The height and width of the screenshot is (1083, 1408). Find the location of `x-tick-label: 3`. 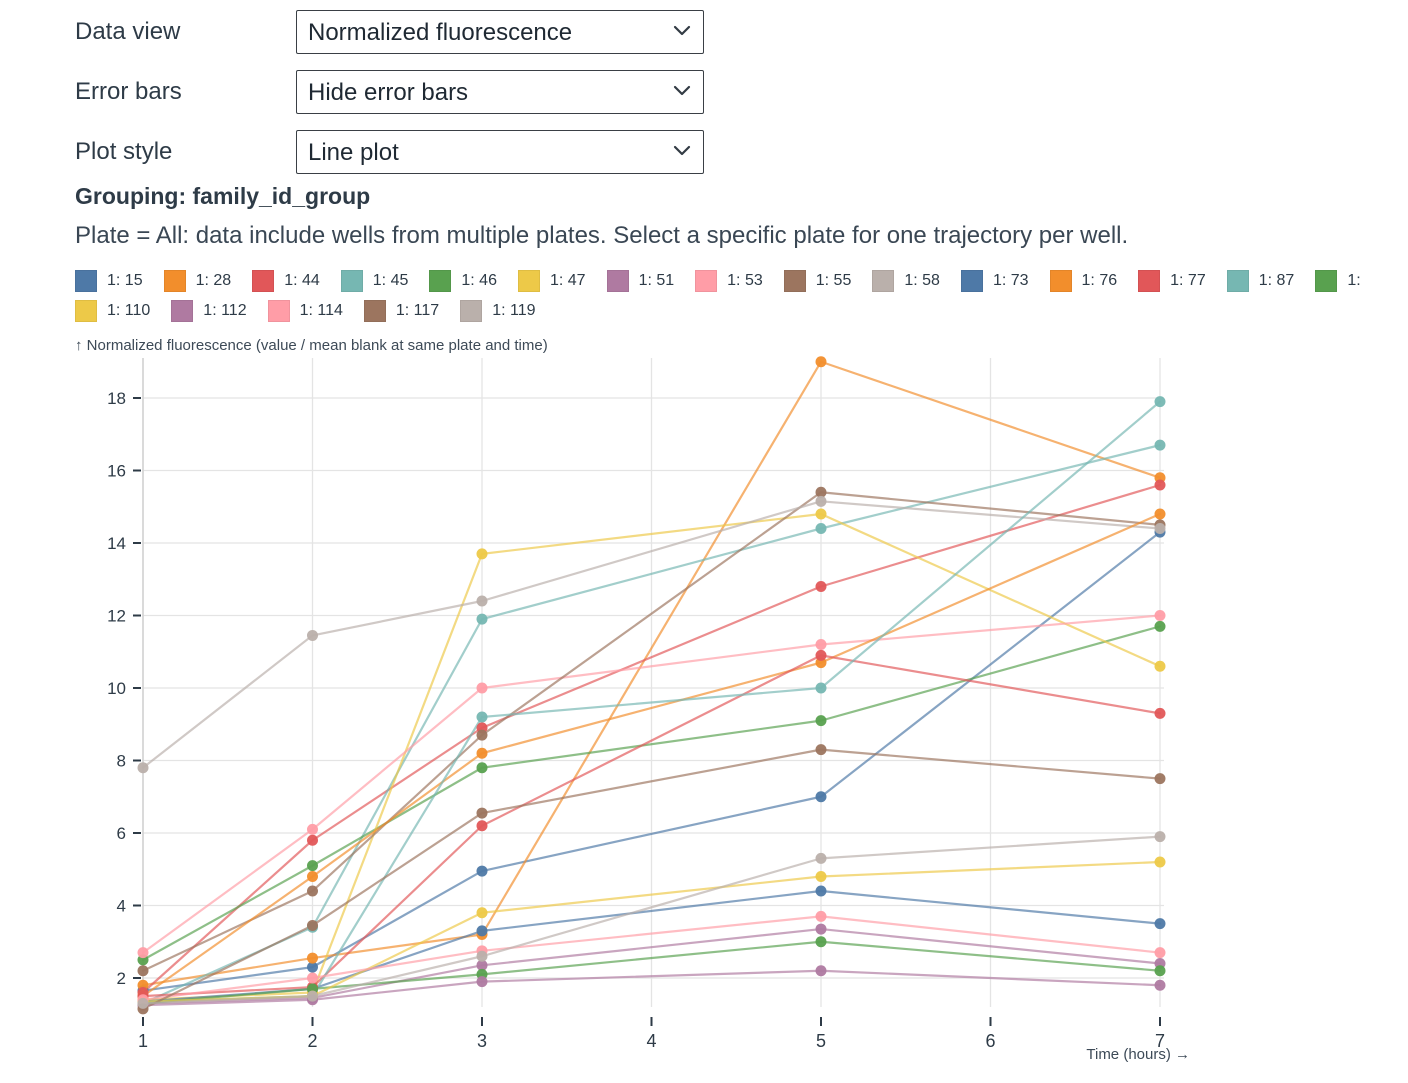

x-tick-label: 3 is located at coordinates (482, 1041).